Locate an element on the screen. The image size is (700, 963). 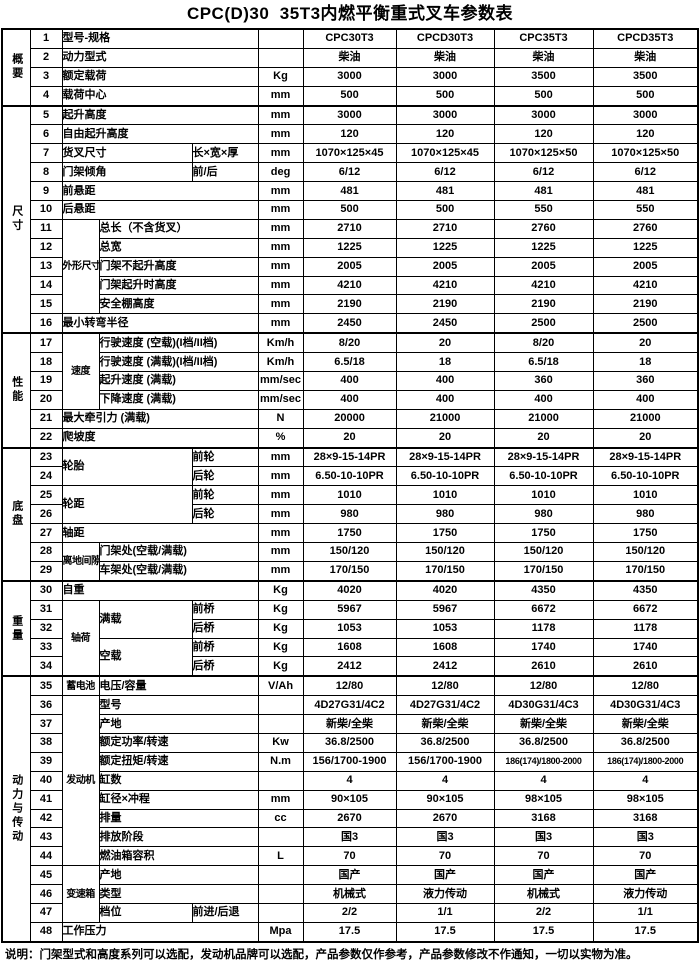
param-name: 自重 is located at coordinates (160, 590).